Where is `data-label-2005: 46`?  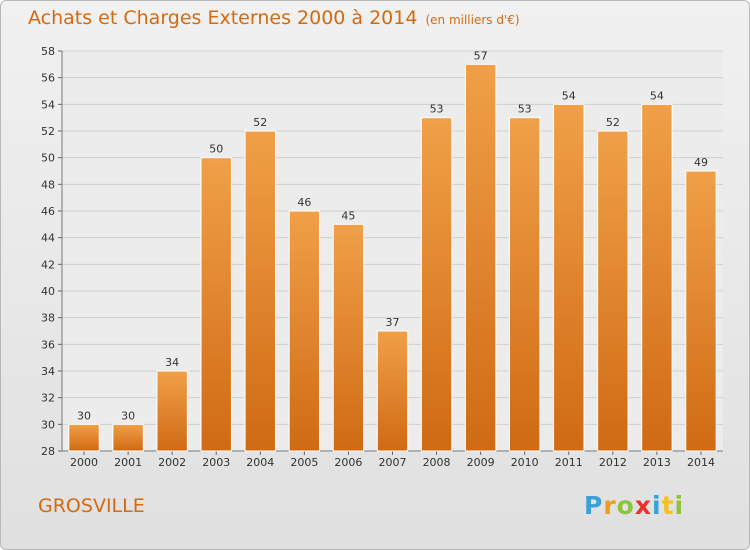
data-label-2005: 46 is located at coordinates (304, 202).